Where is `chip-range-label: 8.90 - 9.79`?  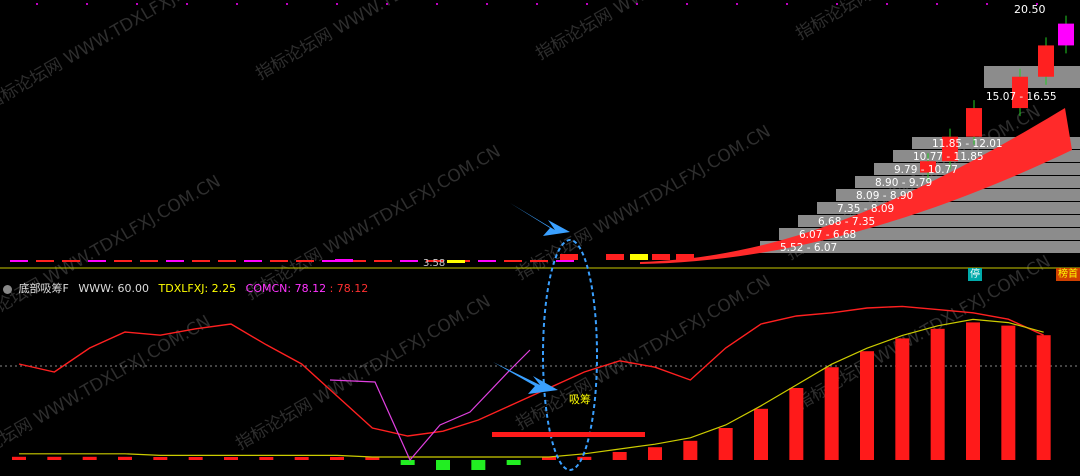 chip-range-label: 8.90 - 9.79 is located at coordinates (904, 183).